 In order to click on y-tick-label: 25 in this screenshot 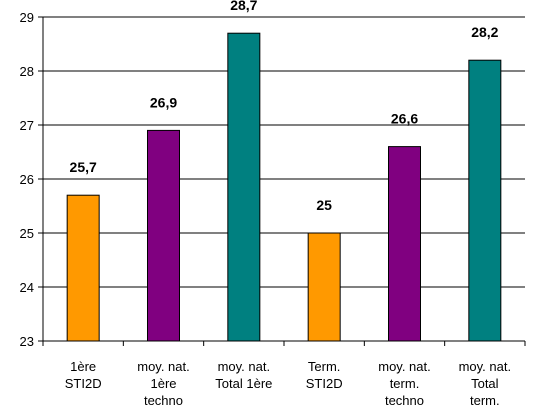, I will do `click(27, 233)`.